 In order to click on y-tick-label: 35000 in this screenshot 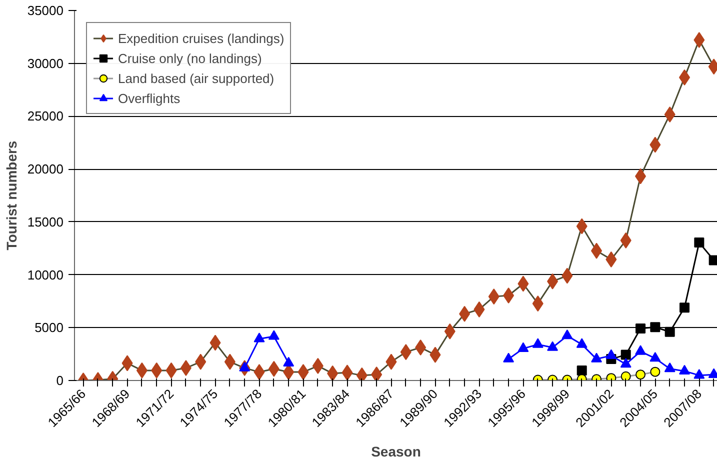, I will do `click(45, 10)`.